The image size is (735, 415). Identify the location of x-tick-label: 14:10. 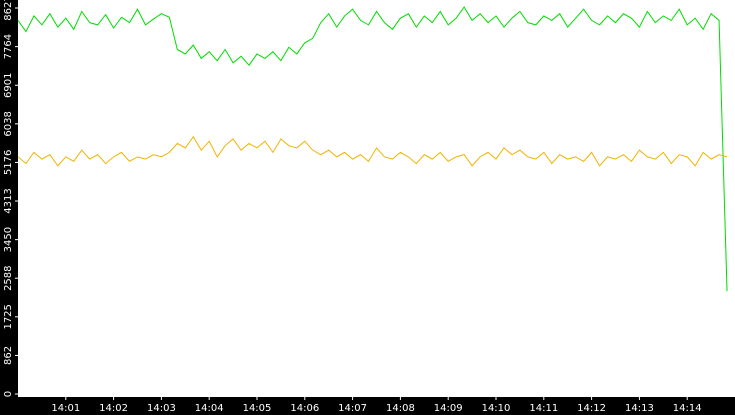
(496, 408).